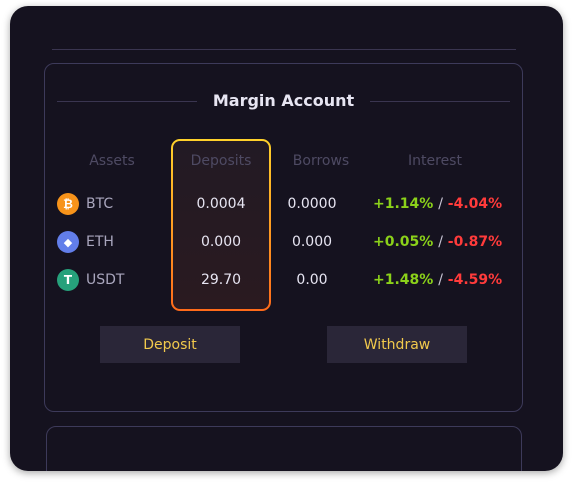 This screenshot has width=574, height=487. What do you see at coordinates (127, 101) in the screenshot?
I see `title-divider-left` at bounding box center [127, 101].